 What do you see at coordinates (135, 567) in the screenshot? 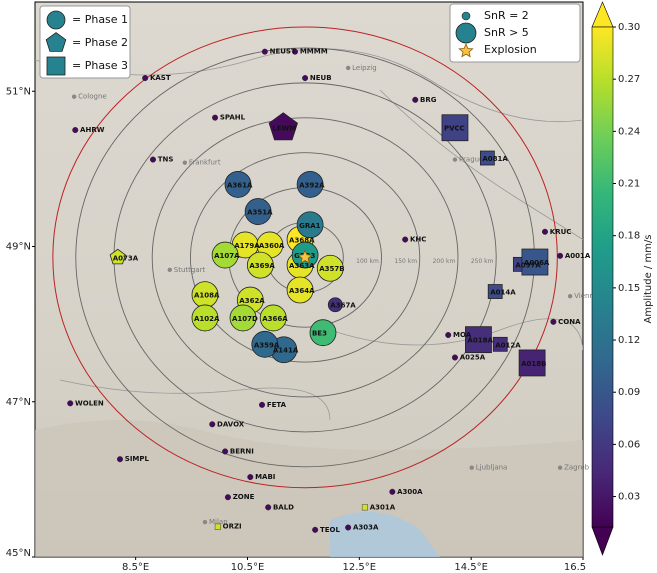
I see `x-tick-label: 8.5°E` at bounding box center [135, 567].